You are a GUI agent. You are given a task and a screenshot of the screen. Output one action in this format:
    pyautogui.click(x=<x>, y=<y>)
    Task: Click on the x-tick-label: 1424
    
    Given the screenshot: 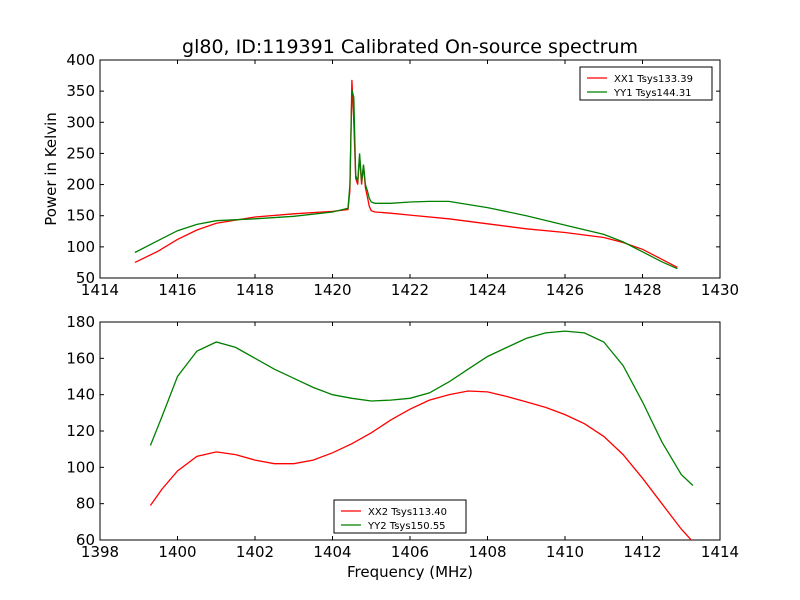 What is the action you would take?
    pyautogui.click(x=487, y=290)
    